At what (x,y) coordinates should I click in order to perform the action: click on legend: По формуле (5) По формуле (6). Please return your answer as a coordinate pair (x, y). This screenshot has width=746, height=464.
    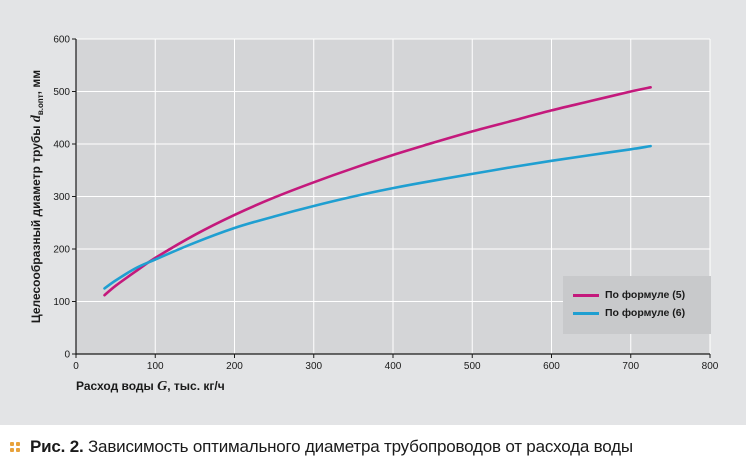
    Looking at the image, I should click on (637, 305).